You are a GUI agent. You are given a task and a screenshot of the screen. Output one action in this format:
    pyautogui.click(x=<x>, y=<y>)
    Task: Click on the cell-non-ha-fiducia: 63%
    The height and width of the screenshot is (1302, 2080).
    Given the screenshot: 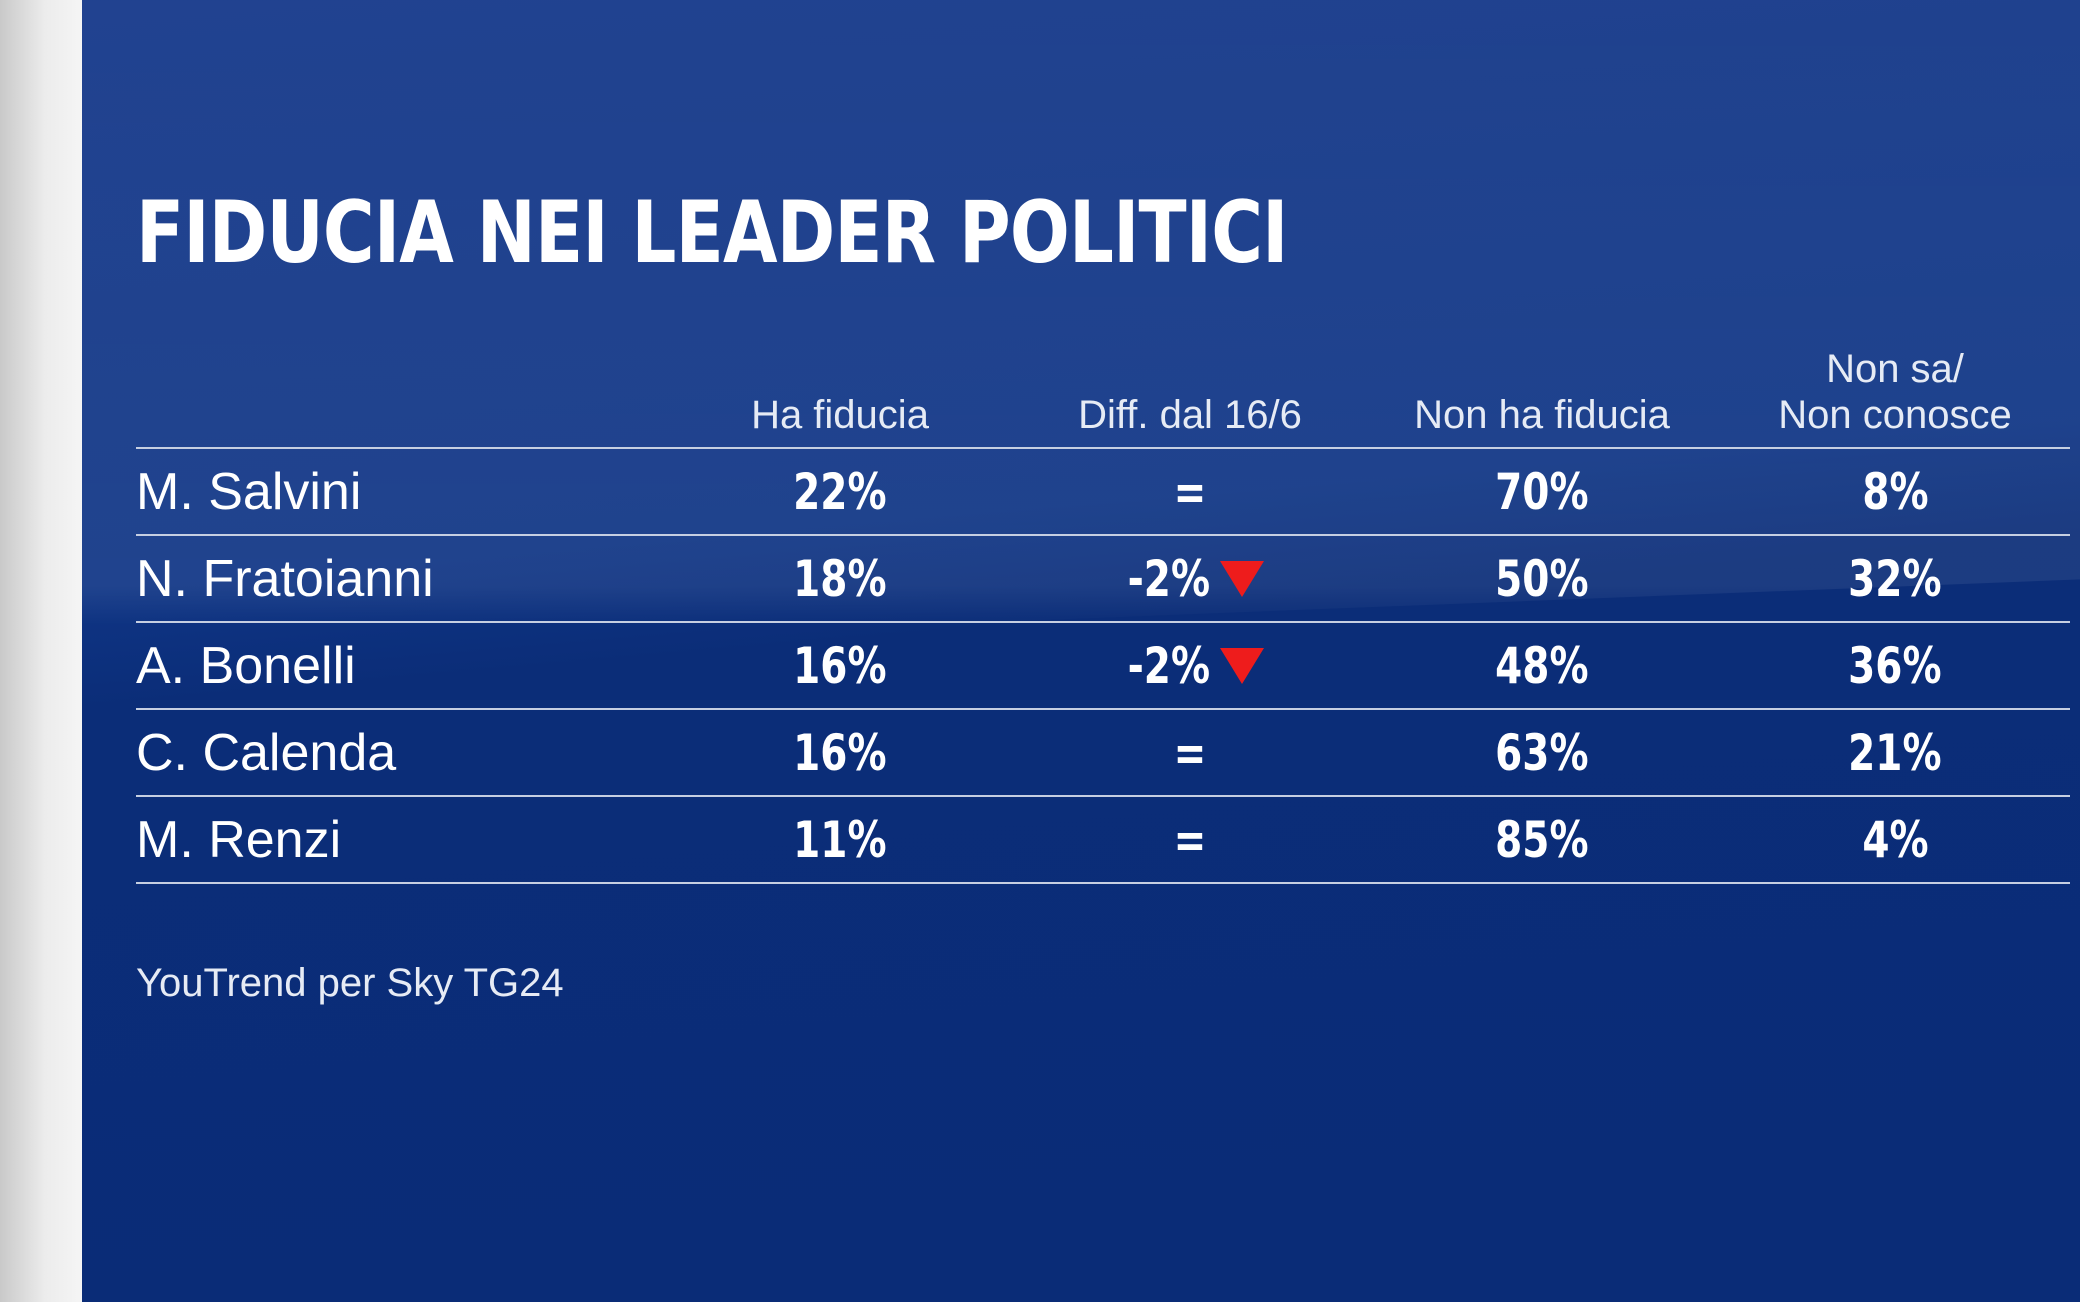 What is the action you would take?
    pyautogui.click(x=1542, y=753)
    